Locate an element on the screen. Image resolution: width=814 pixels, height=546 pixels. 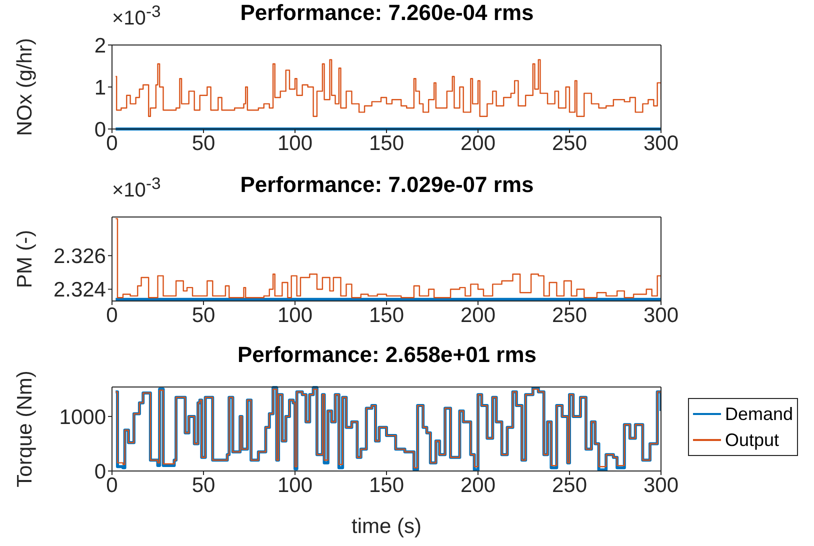
y-axis-title: Torque (Nm) is located at coordinates (24, 429).